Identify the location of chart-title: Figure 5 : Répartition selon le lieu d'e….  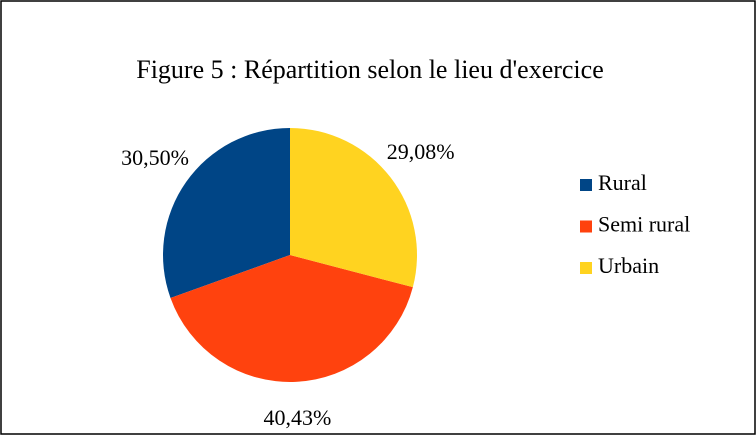
(369, 69).